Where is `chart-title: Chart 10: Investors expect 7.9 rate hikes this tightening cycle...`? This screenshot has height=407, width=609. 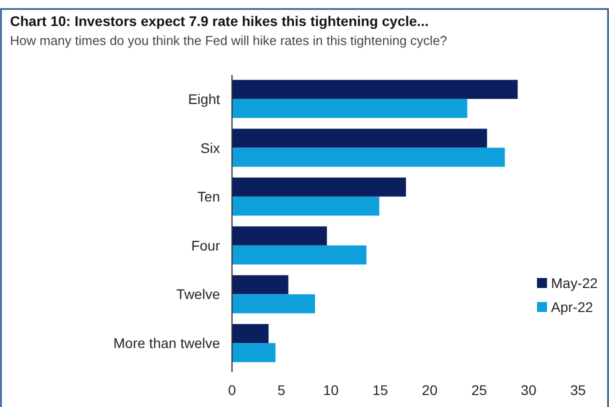
chart-title: Chart 10: Investors expect 7.9 rate hikes this tightening cycle... is located at coordinates (219, 21).